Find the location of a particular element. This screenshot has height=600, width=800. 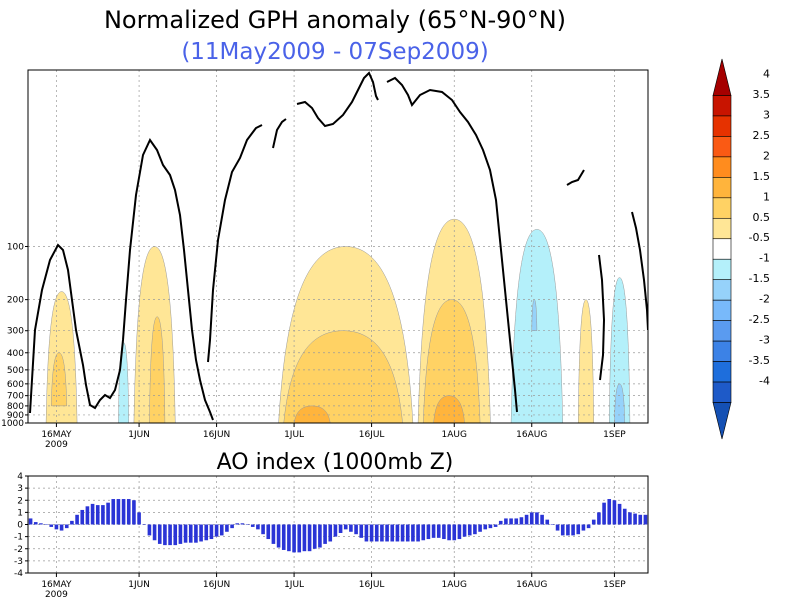

colorbar-label: 1.5 is located at coordinates (762, 176).